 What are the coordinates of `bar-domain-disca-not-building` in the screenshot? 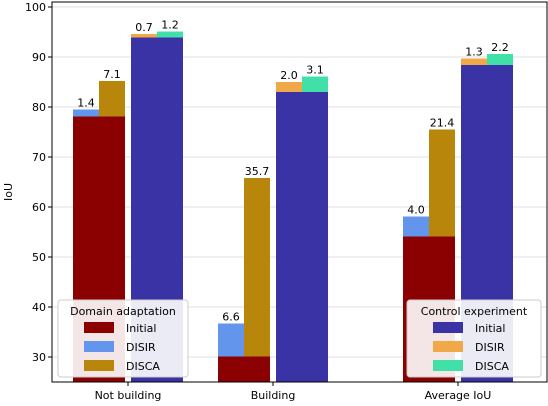 It's located at (112, 99).